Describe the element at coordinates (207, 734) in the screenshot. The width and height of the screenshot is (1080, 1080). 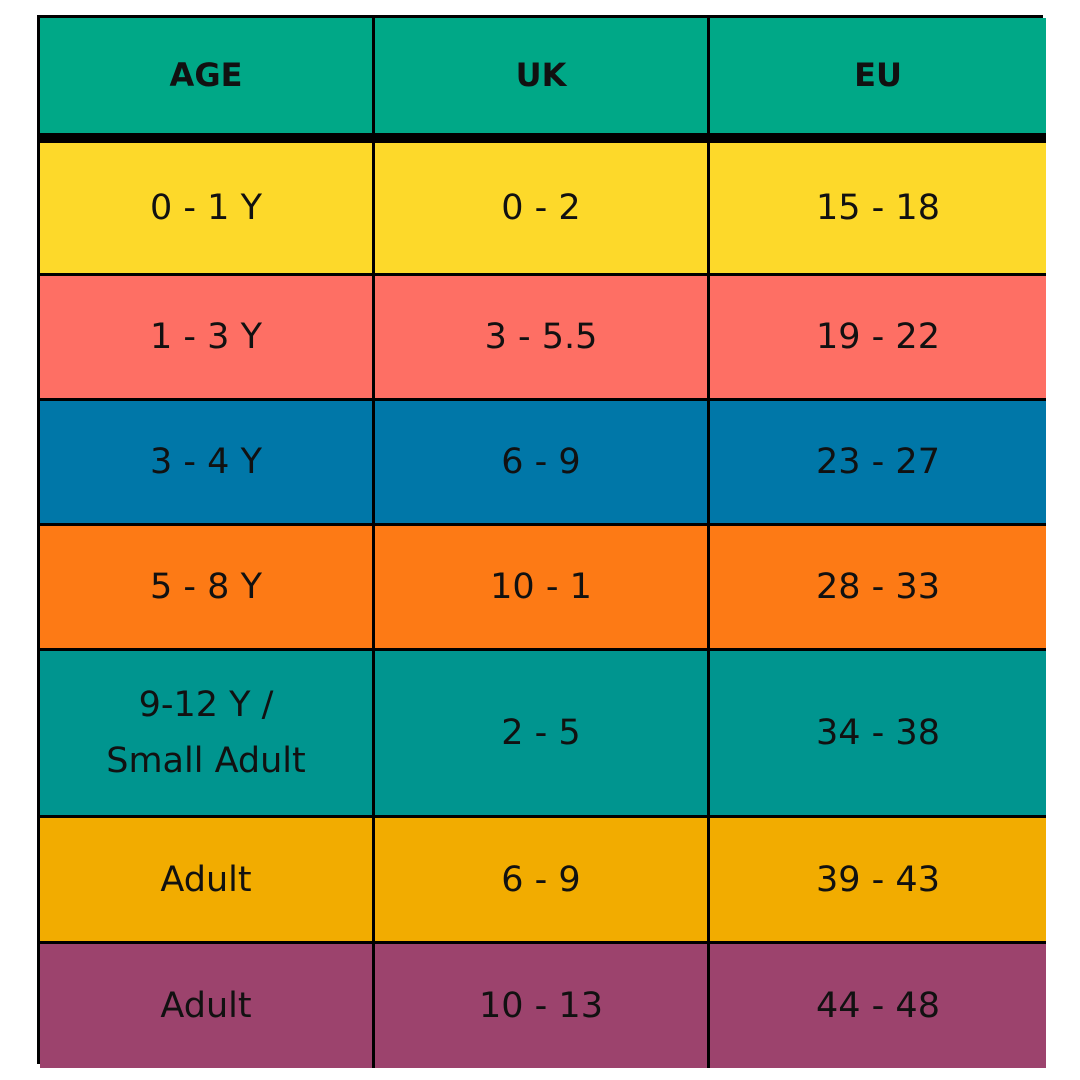
I see `table-cell: 9-12 Y / Small Adult` at that location.